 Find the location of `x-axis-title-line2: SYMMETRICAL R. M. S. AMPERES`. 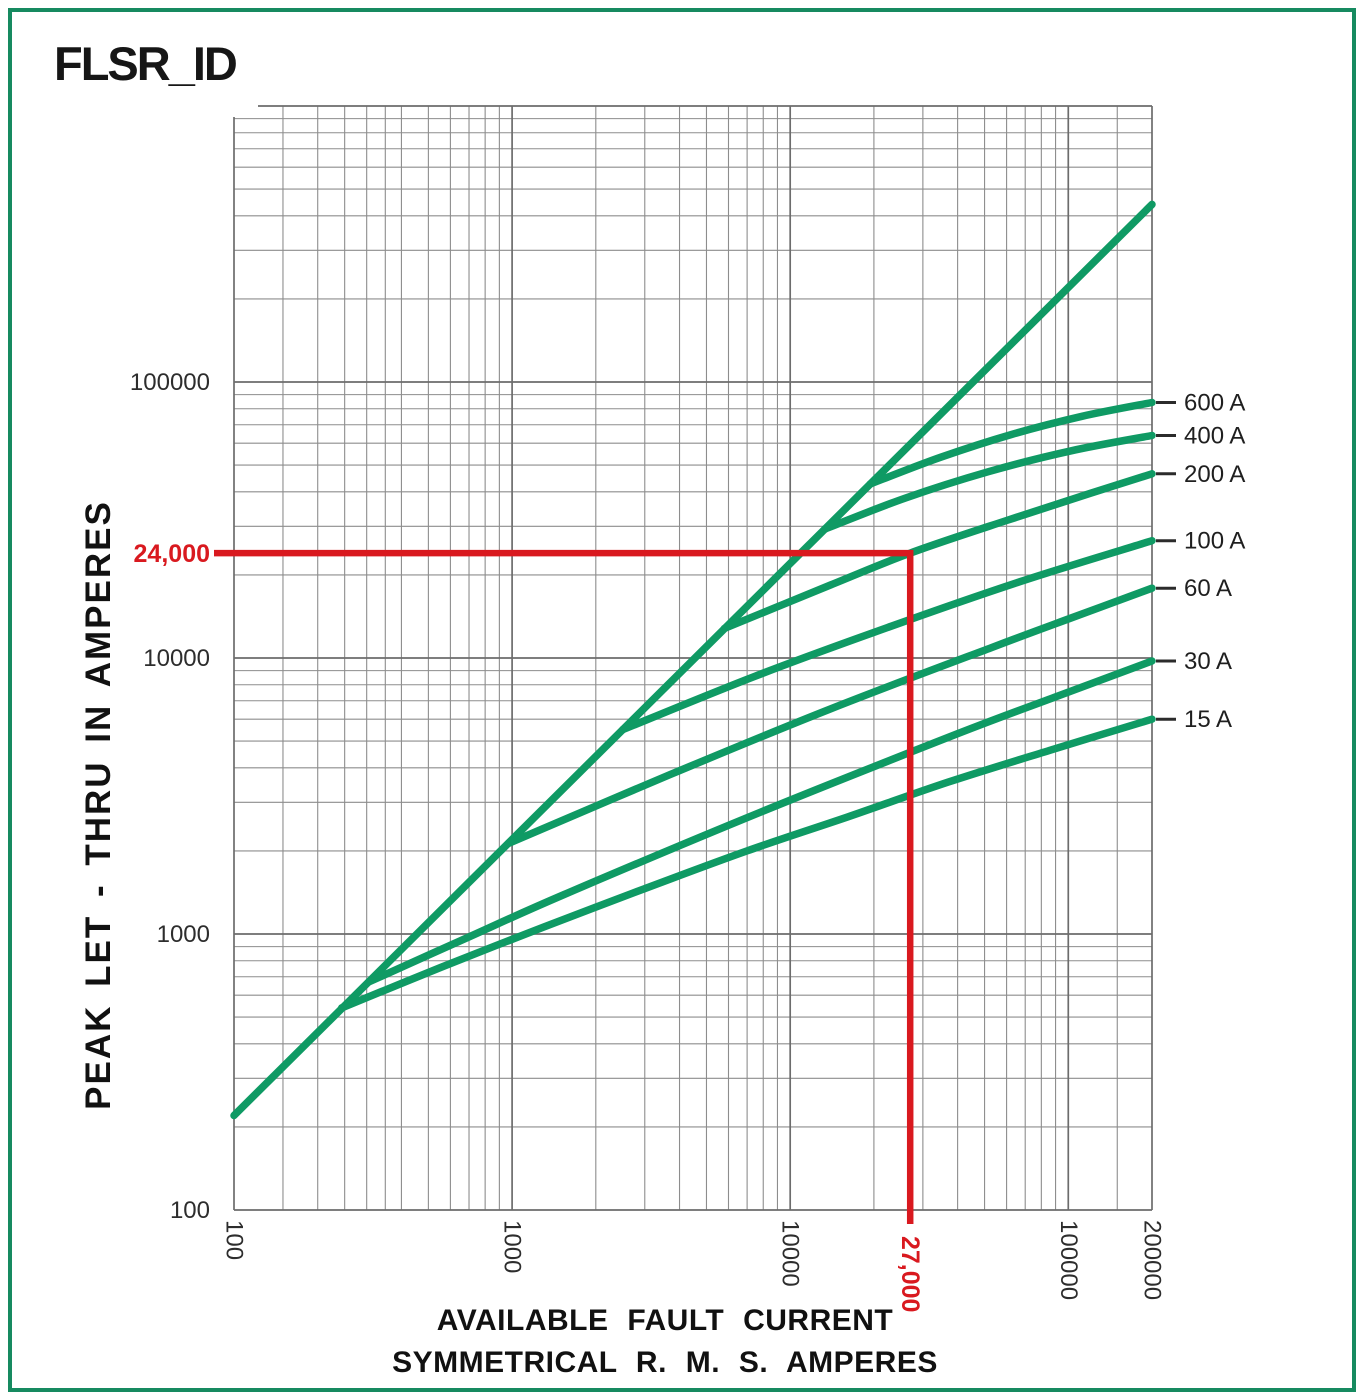

x-axis-title-line2: SYMMETRICAL R. M. S. AMPERES is located at coordinates (665, 1362).